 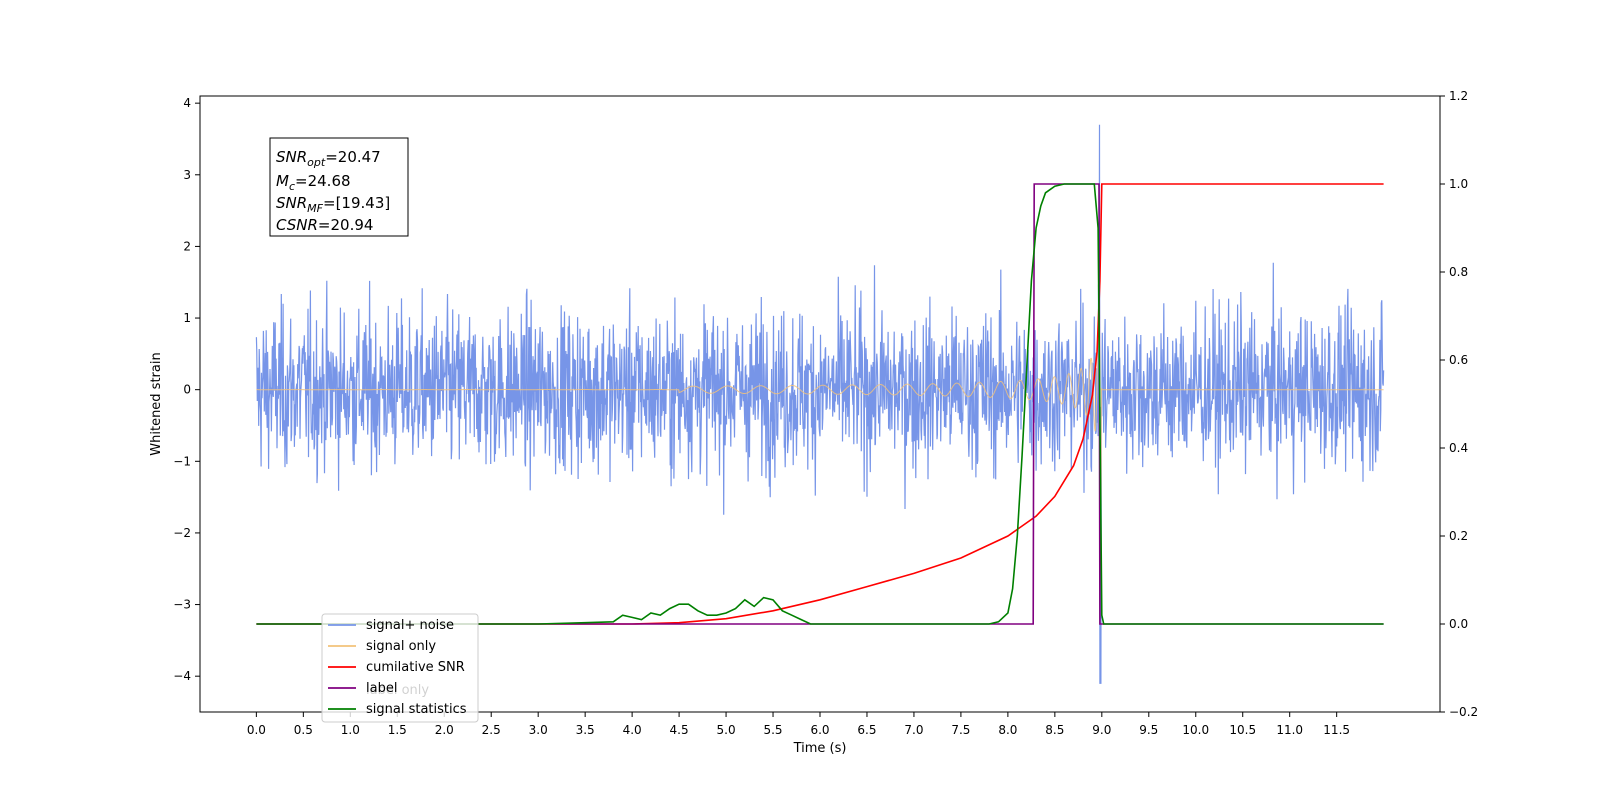 What do you see at coordinates (960, 730) in the screenshot?
I see `x-tick-label: 7.5` at bounding box center [960, 730].